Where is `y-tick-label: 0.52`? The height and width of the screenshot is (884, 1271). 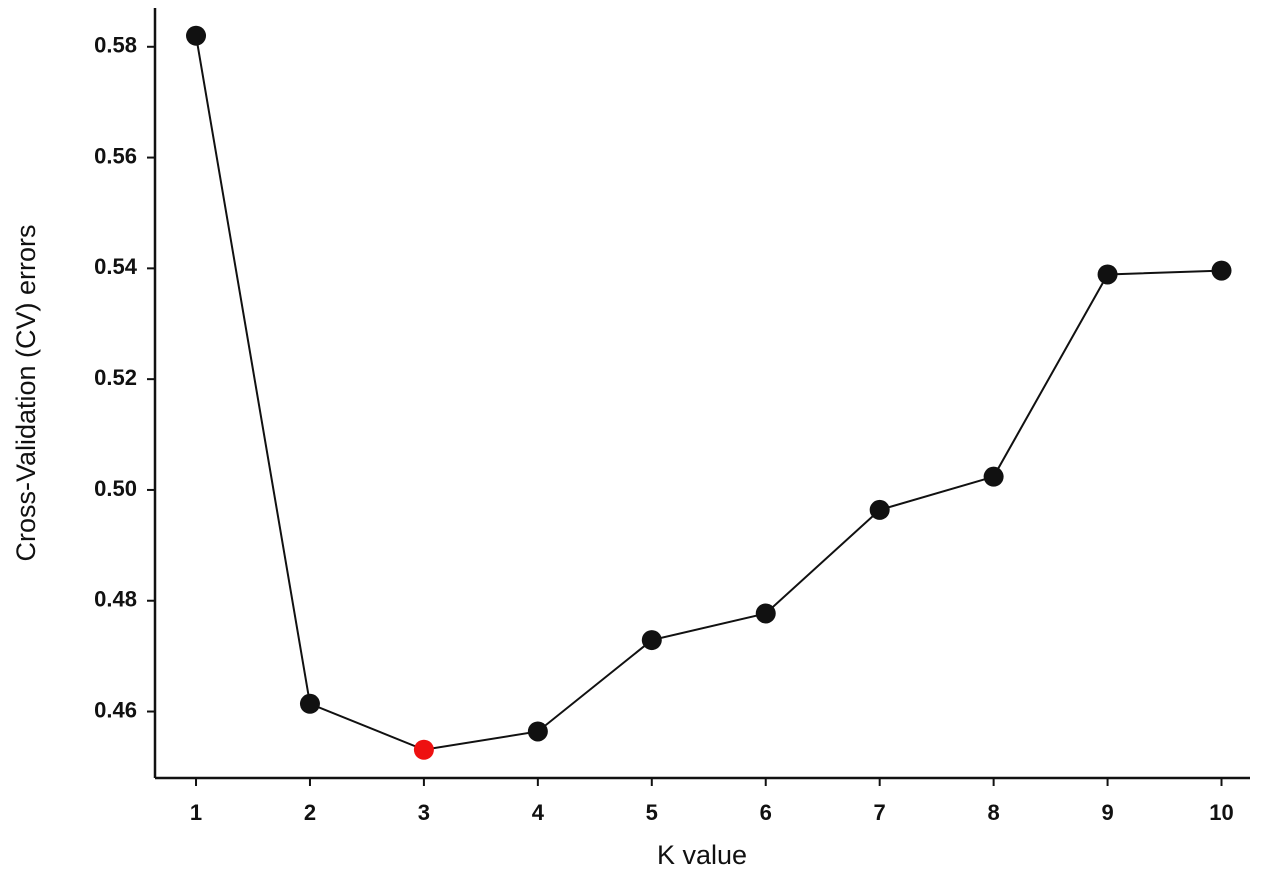
y-tick-label: 0.52 is located at coordinates (115, 377).